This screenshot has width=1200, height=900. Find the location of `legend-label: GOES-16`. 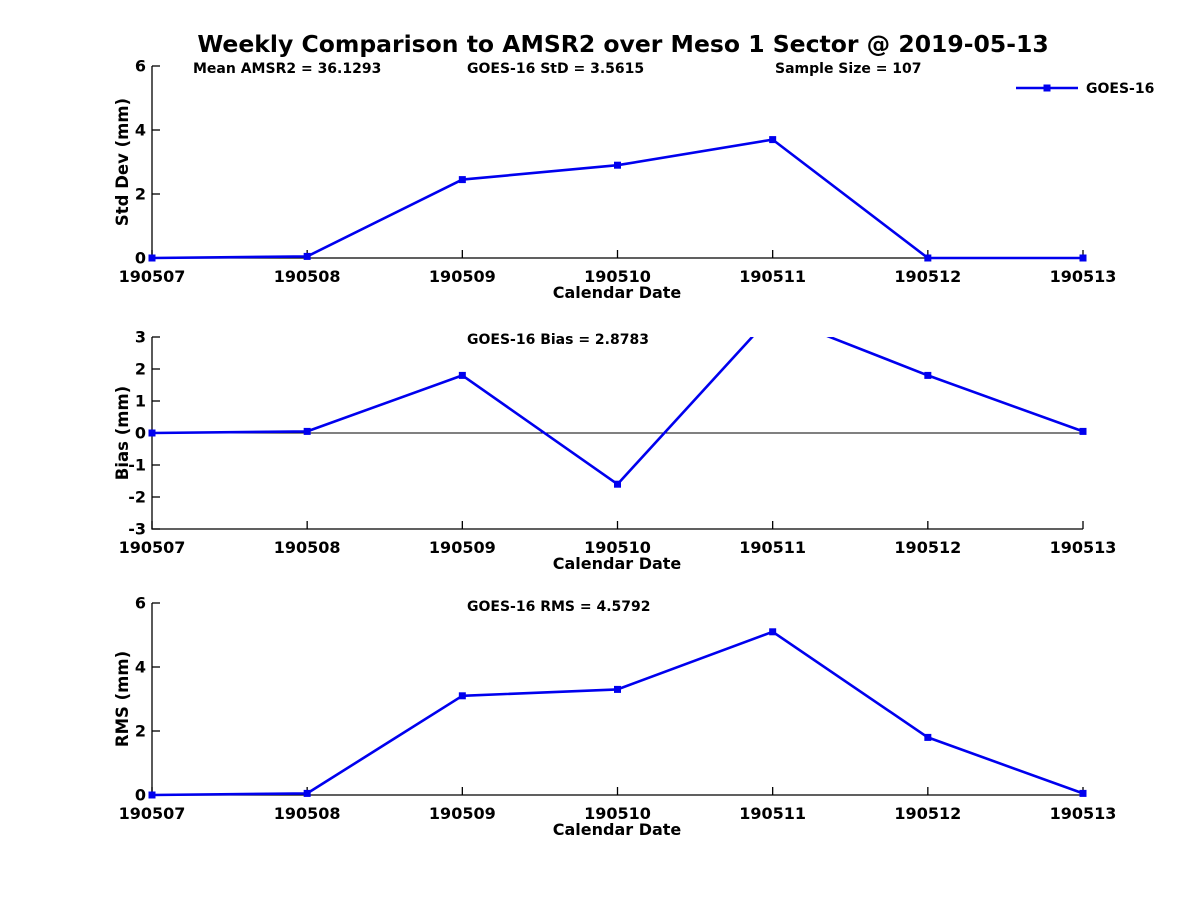

legend-label: GOES-16 is located at coordinates (1120, 89).